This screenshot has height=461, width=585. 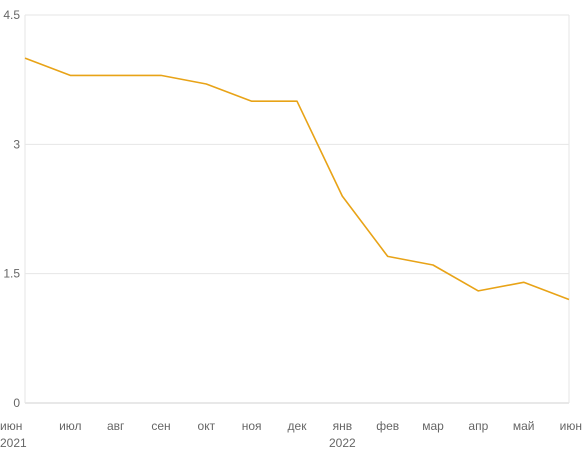 What do you see at coordinates (433, 426) in the screenshot?
I see `x-tick-label: мар` at bounding box center [433, 426].